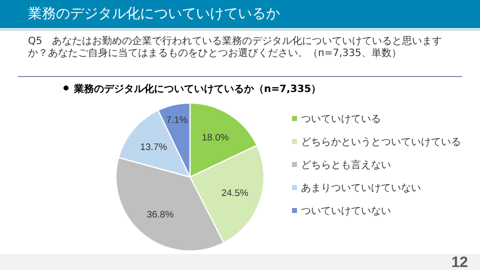  I want to click on chart-title: 業務のデジタル化についていけているか, so click(154, 14).